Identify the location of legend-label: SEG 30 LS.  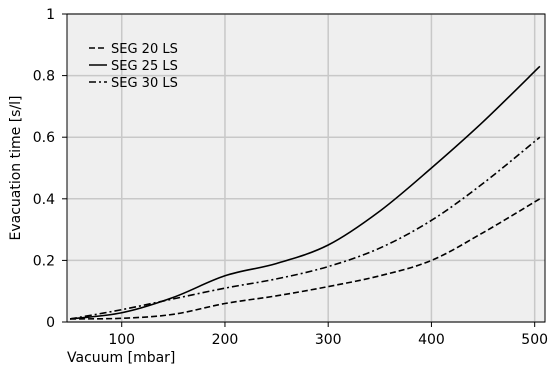
(144, 83).